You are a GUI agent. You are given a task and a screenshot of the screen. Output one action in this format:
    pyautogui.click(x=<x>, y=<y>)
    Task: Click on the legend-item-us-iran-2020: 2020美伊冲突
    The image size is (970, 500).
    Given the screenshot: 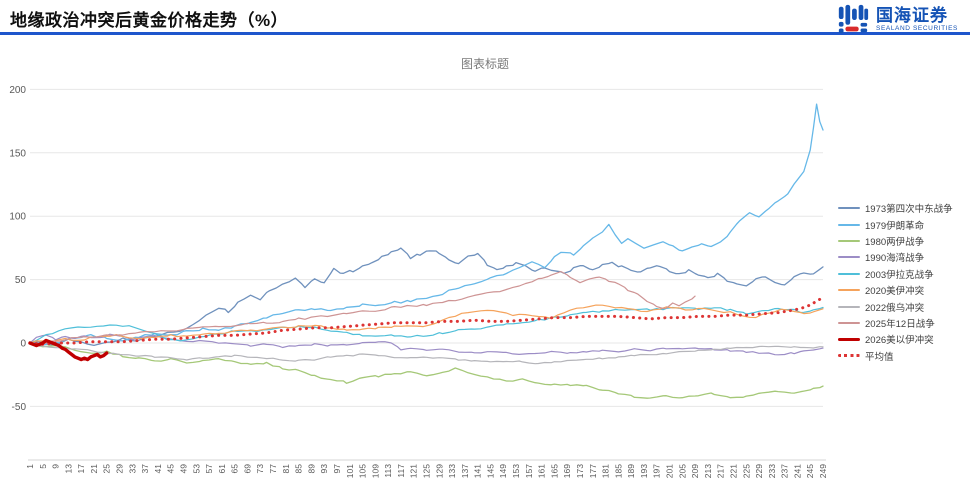 What is the action you would take?
    pyautogui.click(x=903, y=290)
    